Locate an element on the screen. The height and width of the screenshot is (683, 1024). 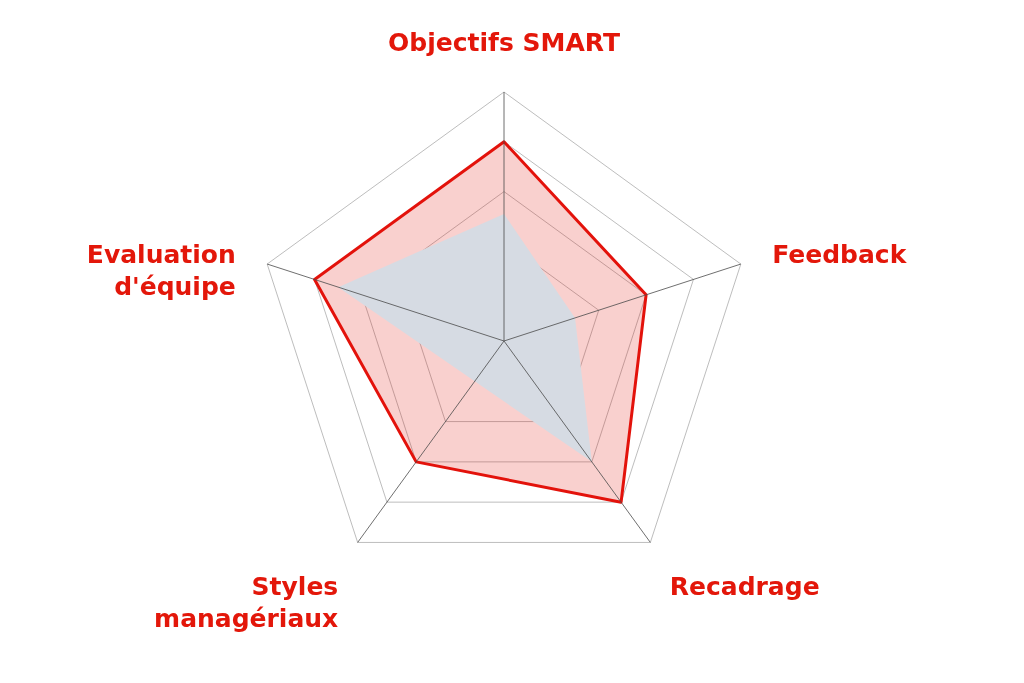
spoke-label: Objectifs SMART is located at coordinates (504, 42).